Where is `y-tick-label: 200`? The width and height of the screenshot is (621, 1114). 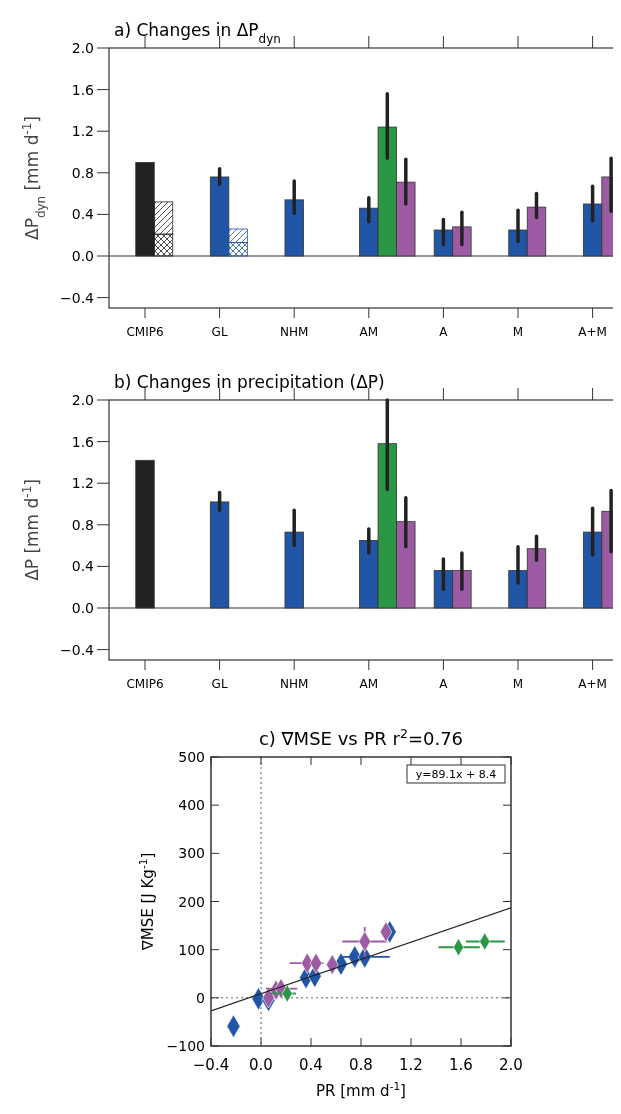
y-tick-label: 200 is located at coordinates (191, 901).